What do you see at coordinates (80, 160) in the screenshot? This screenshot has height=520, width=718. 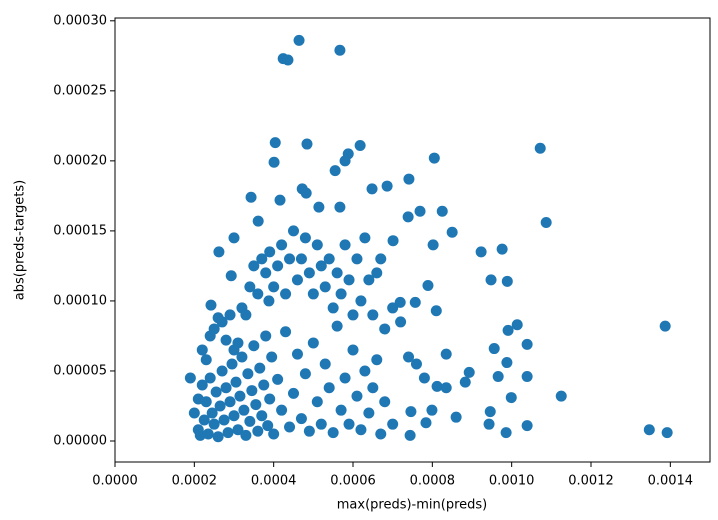 I see `y-tick-label: 0.00020` at bounding box center [80, 160].